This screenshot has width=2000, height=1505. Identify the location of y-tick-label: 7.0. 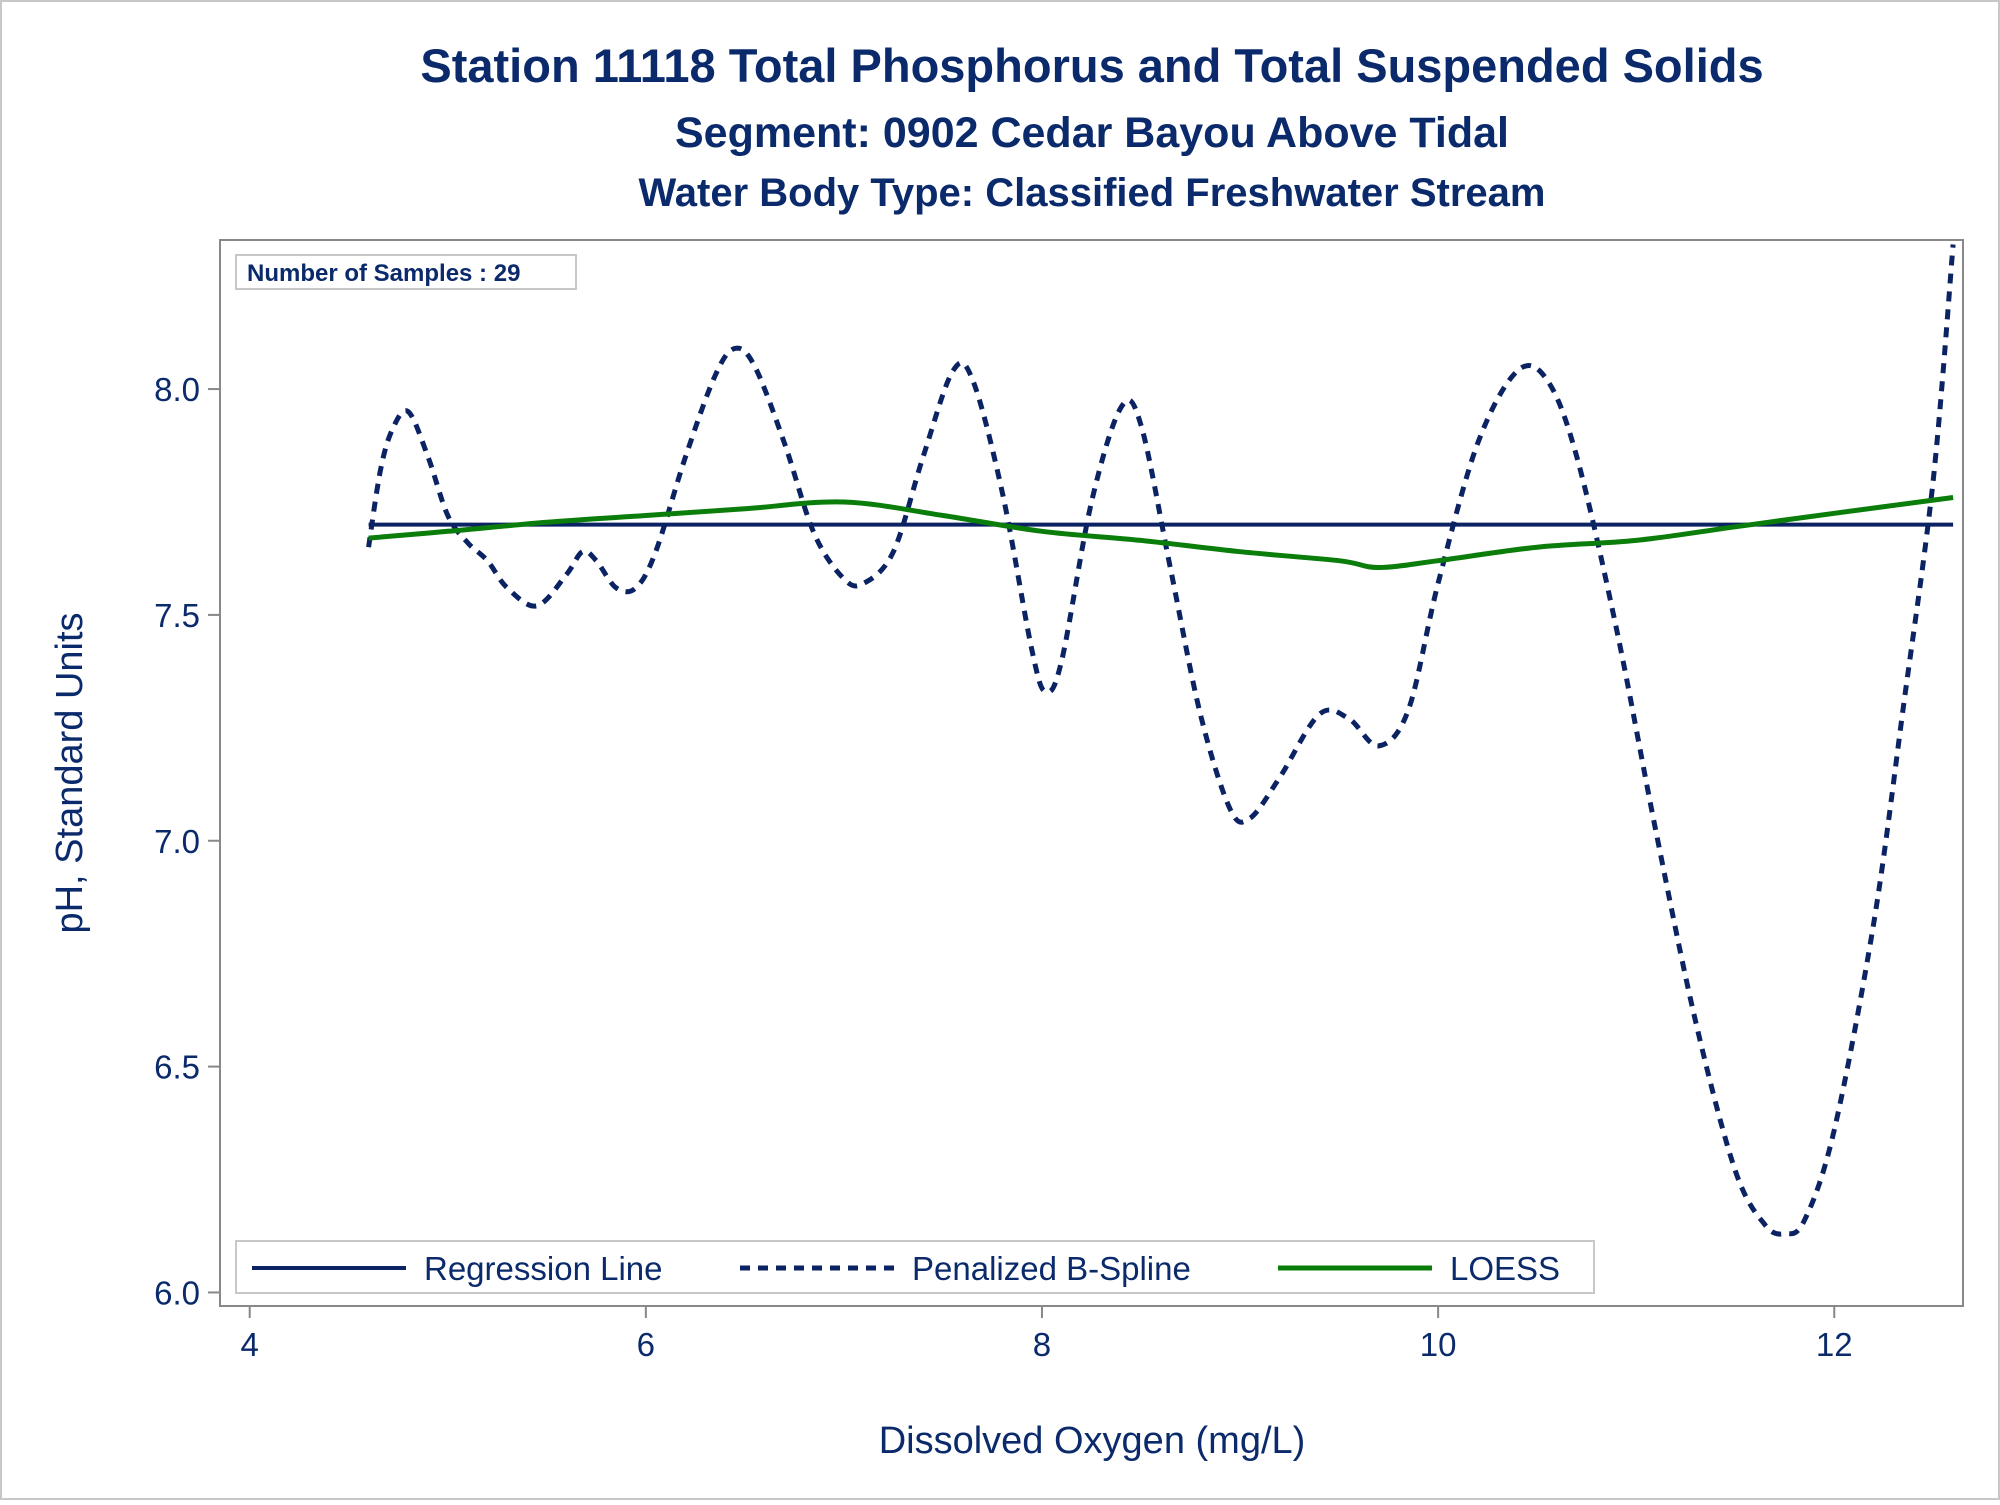
(177, 841).